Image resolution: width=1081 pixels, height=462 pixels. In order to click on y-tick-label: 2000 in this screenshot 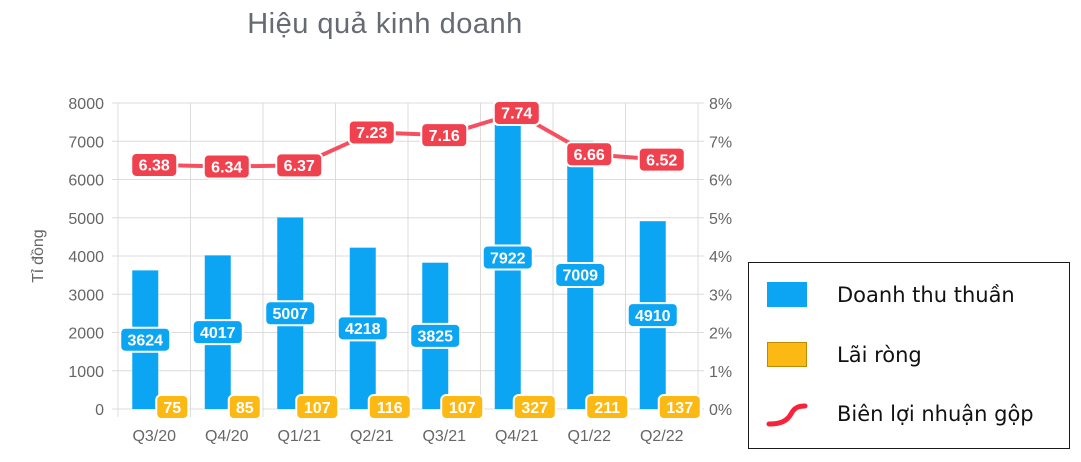, I will do `click(86, 334)`.